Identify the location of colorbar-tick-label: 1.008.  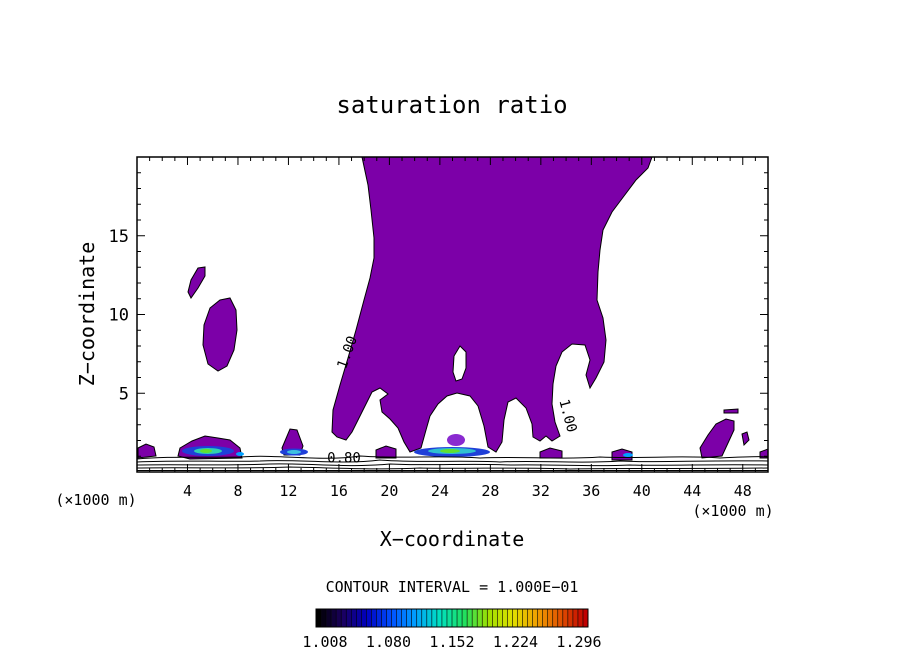
(324, 642).